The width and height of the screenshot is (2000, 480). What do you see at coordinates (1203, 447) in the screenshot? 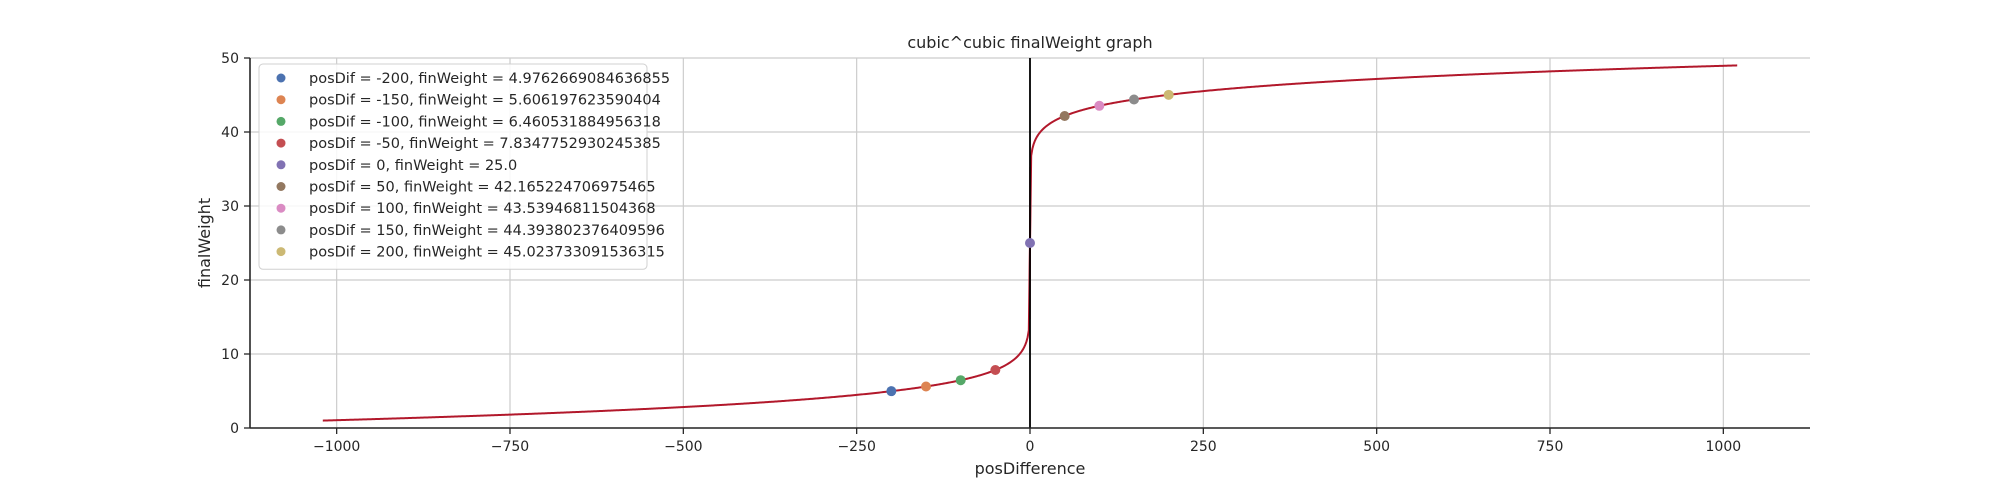
I see `x-tick-label: 250` at bounding box center [1203, 447].